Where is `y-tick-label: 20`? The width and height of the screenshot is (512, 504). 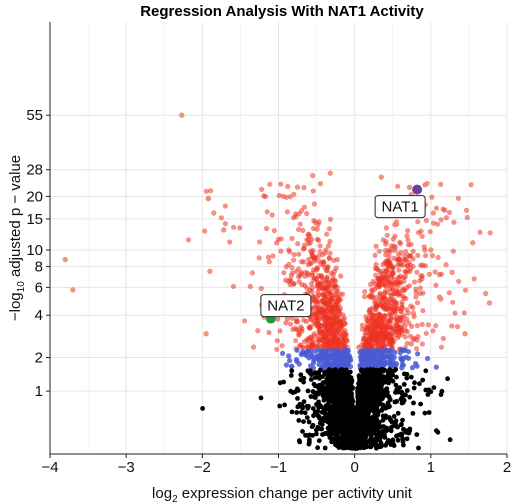
y-tick-label: 20 is located at coordinates (34, 196).